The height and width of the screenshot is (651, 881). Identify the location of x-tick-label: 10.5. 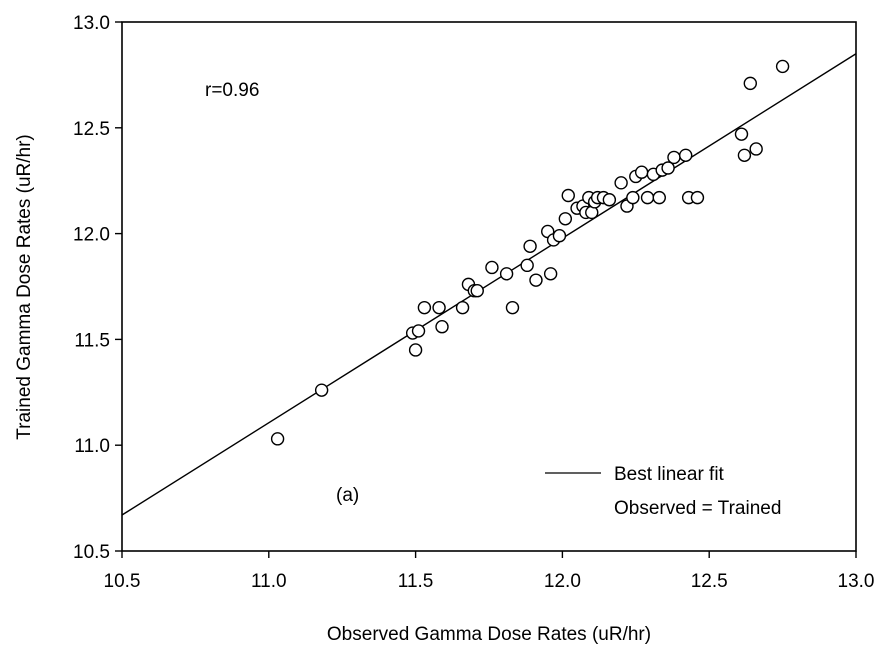
(122, 581).